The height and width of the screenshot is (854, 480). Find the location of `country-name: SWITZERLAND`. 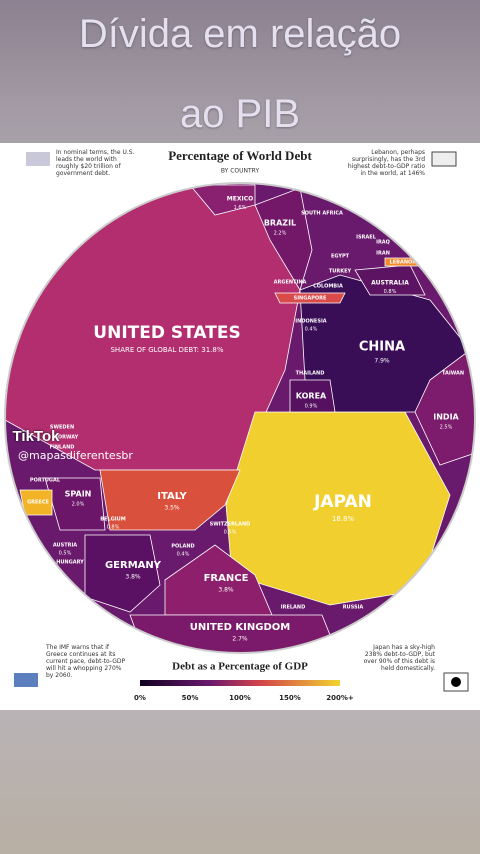

country-name: SWITZERLAND is located at coordinates (230, 525).